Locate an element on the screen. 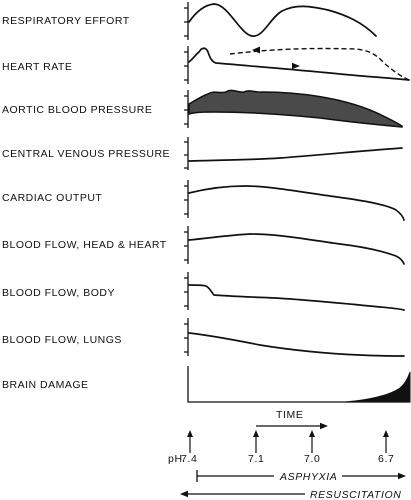 The height and width of the screenshot is (500, 411). curve-blood-flow-body is located at coordinates (296, 297).